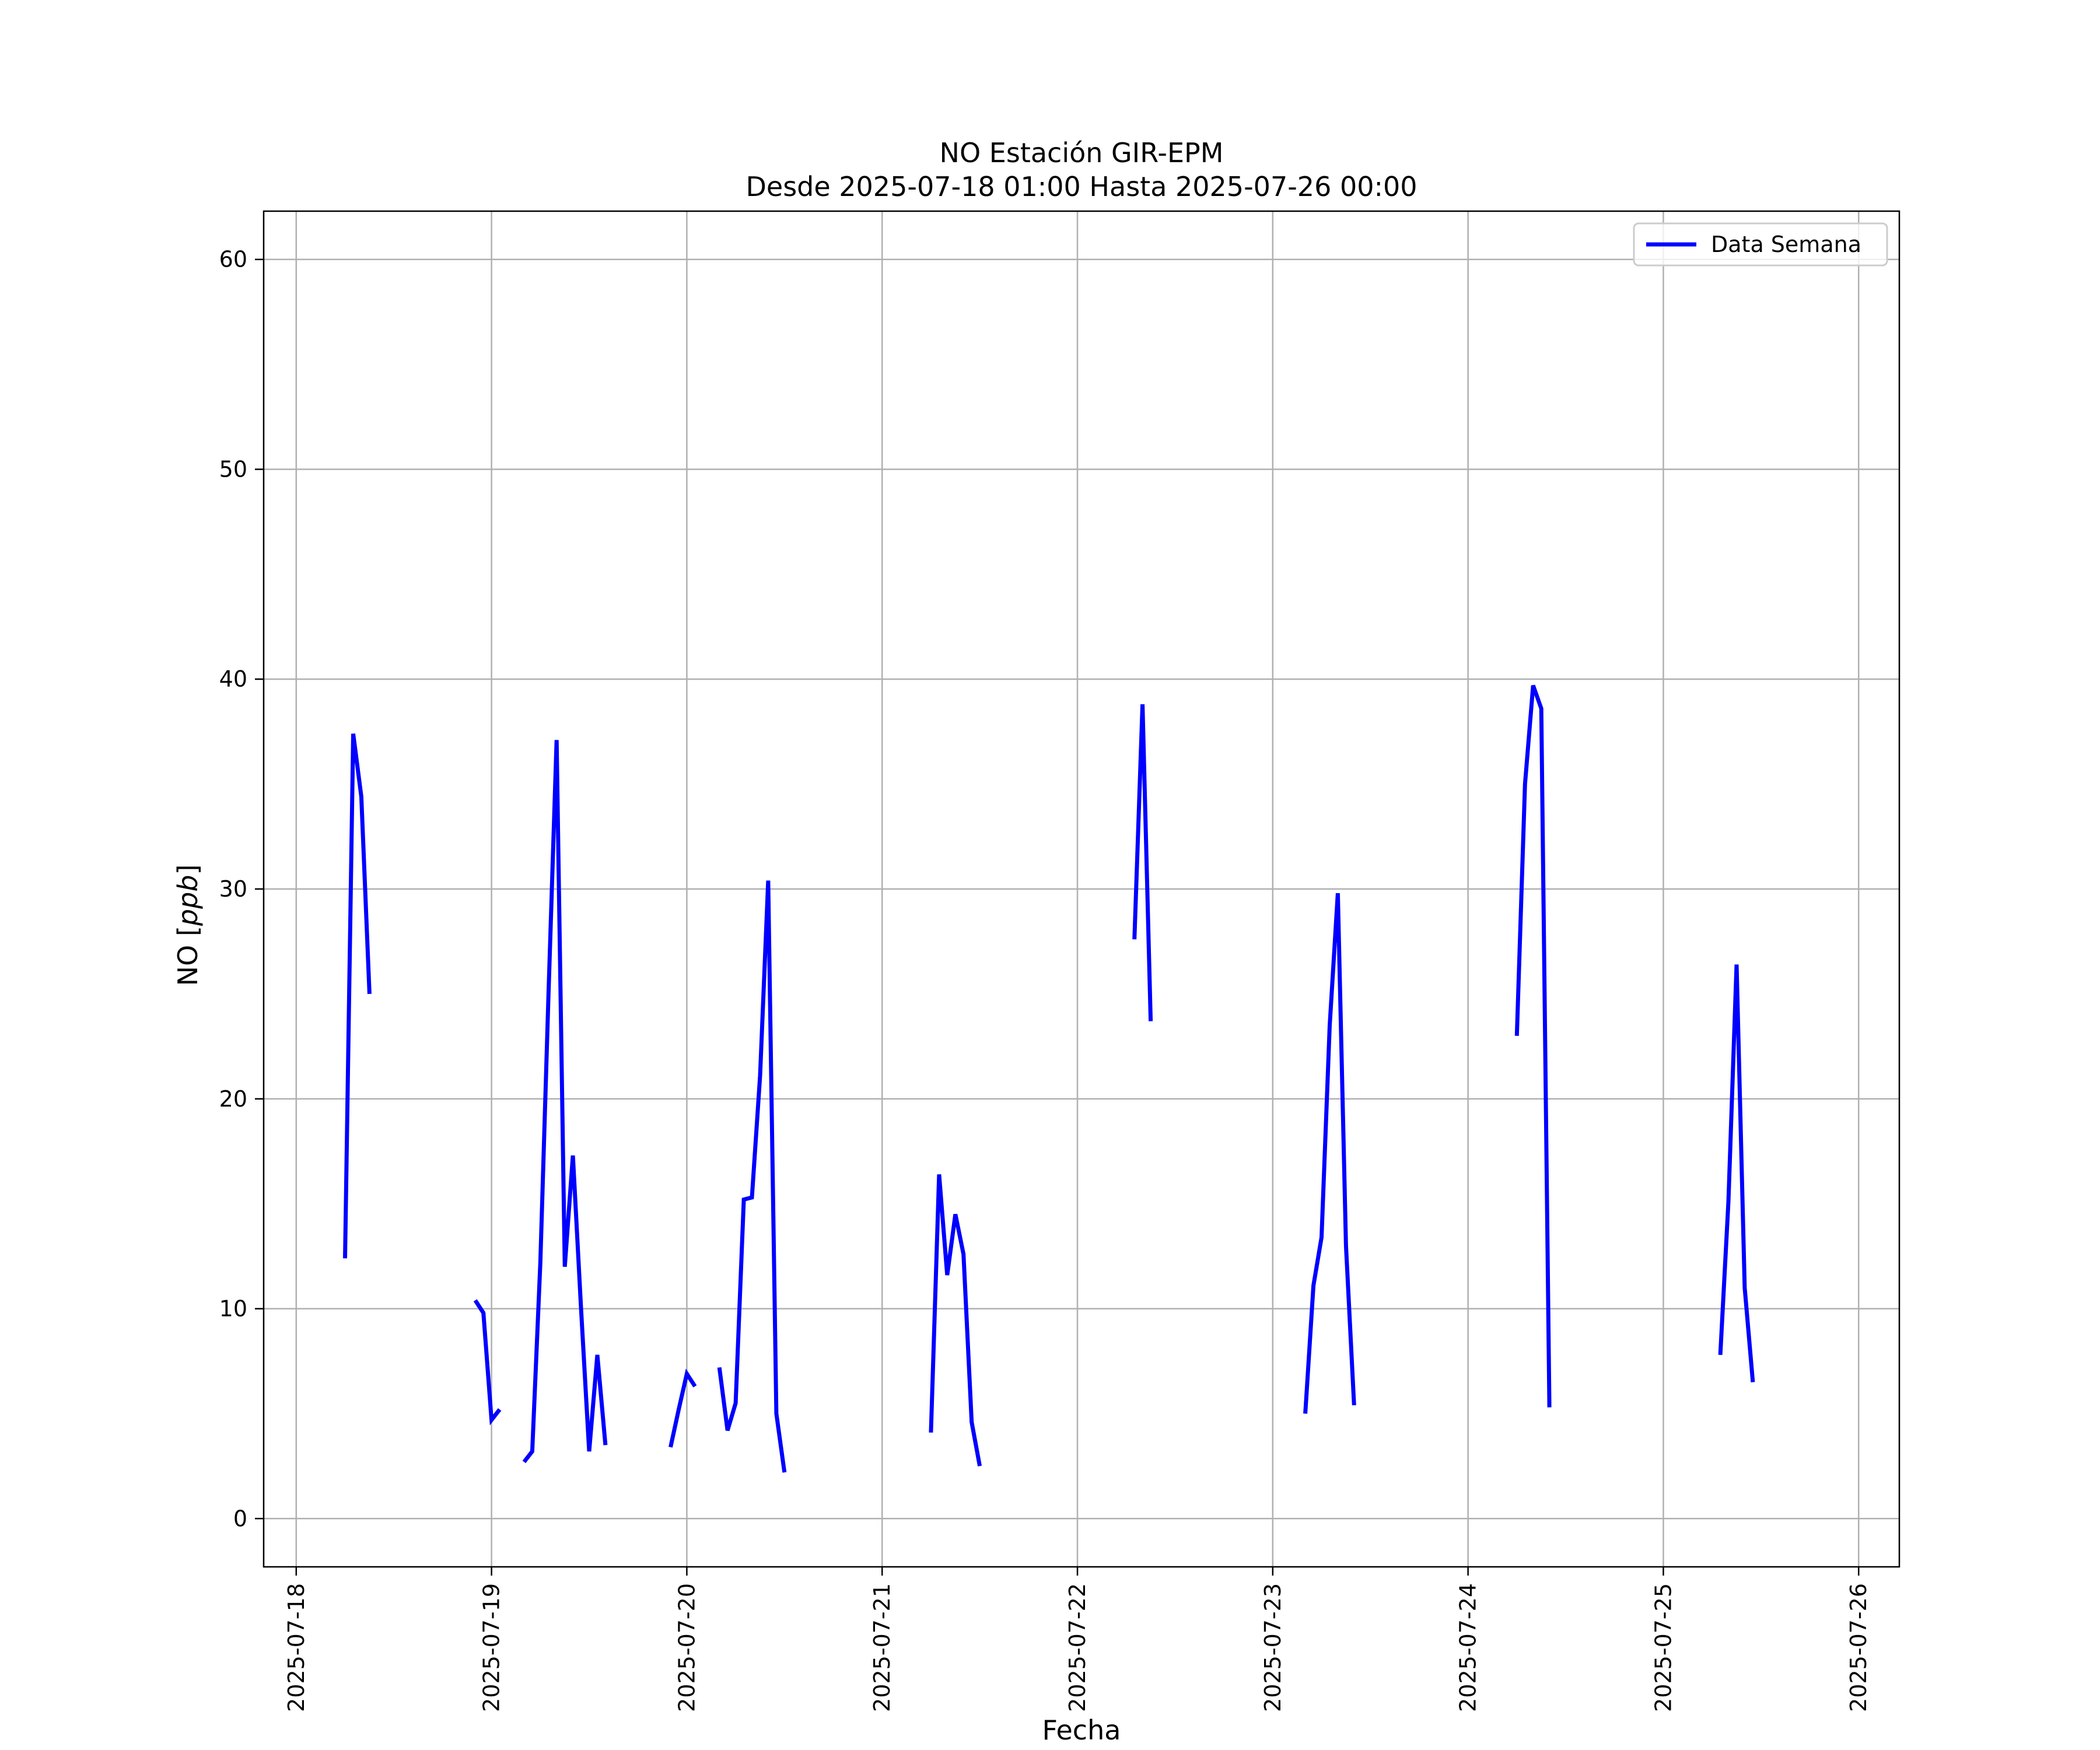 The image size is (2100, 1750). What do you see at coordinates (188, 925) in the screenshot?
I see `y-axis-label: NO [ppb]` at bounding box center [188, 925].